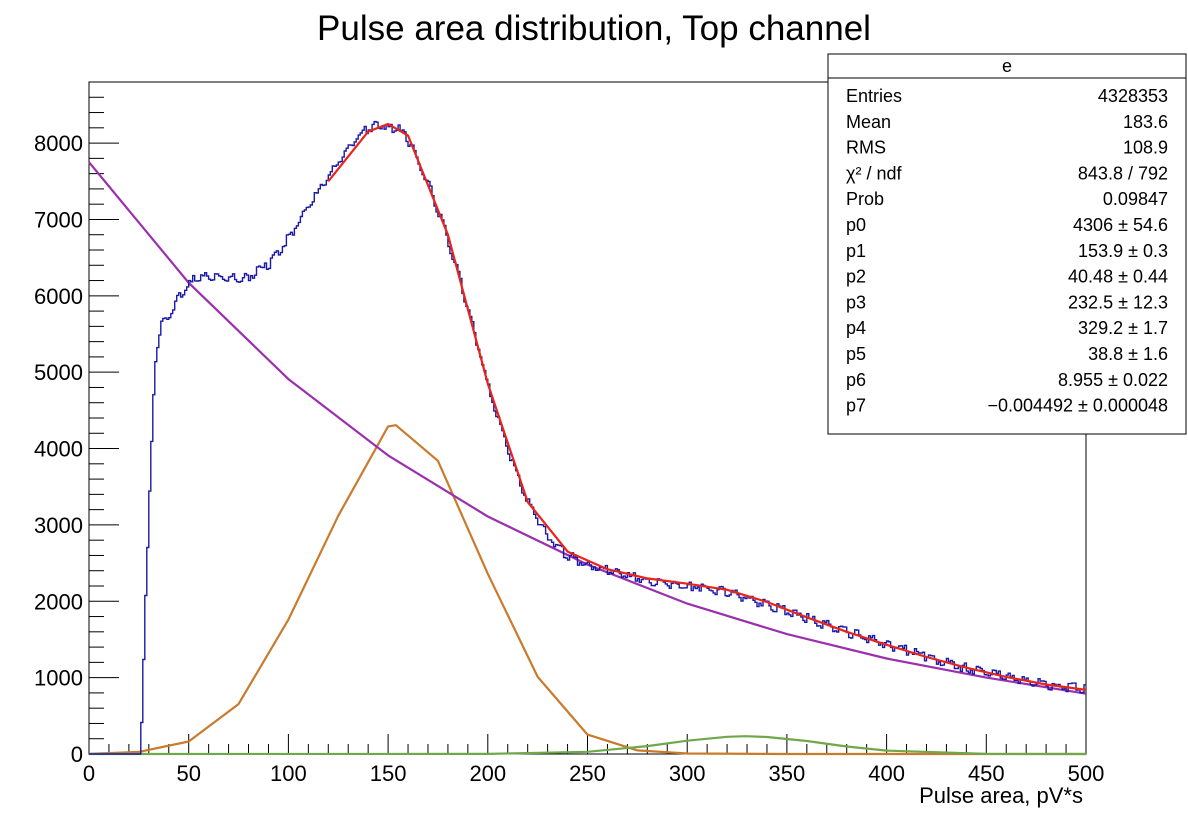 The image size is (1188, 817). Describe the element at coordinates (886, 773) in the screenshot. I see `x-tick-label: 400` at that location.